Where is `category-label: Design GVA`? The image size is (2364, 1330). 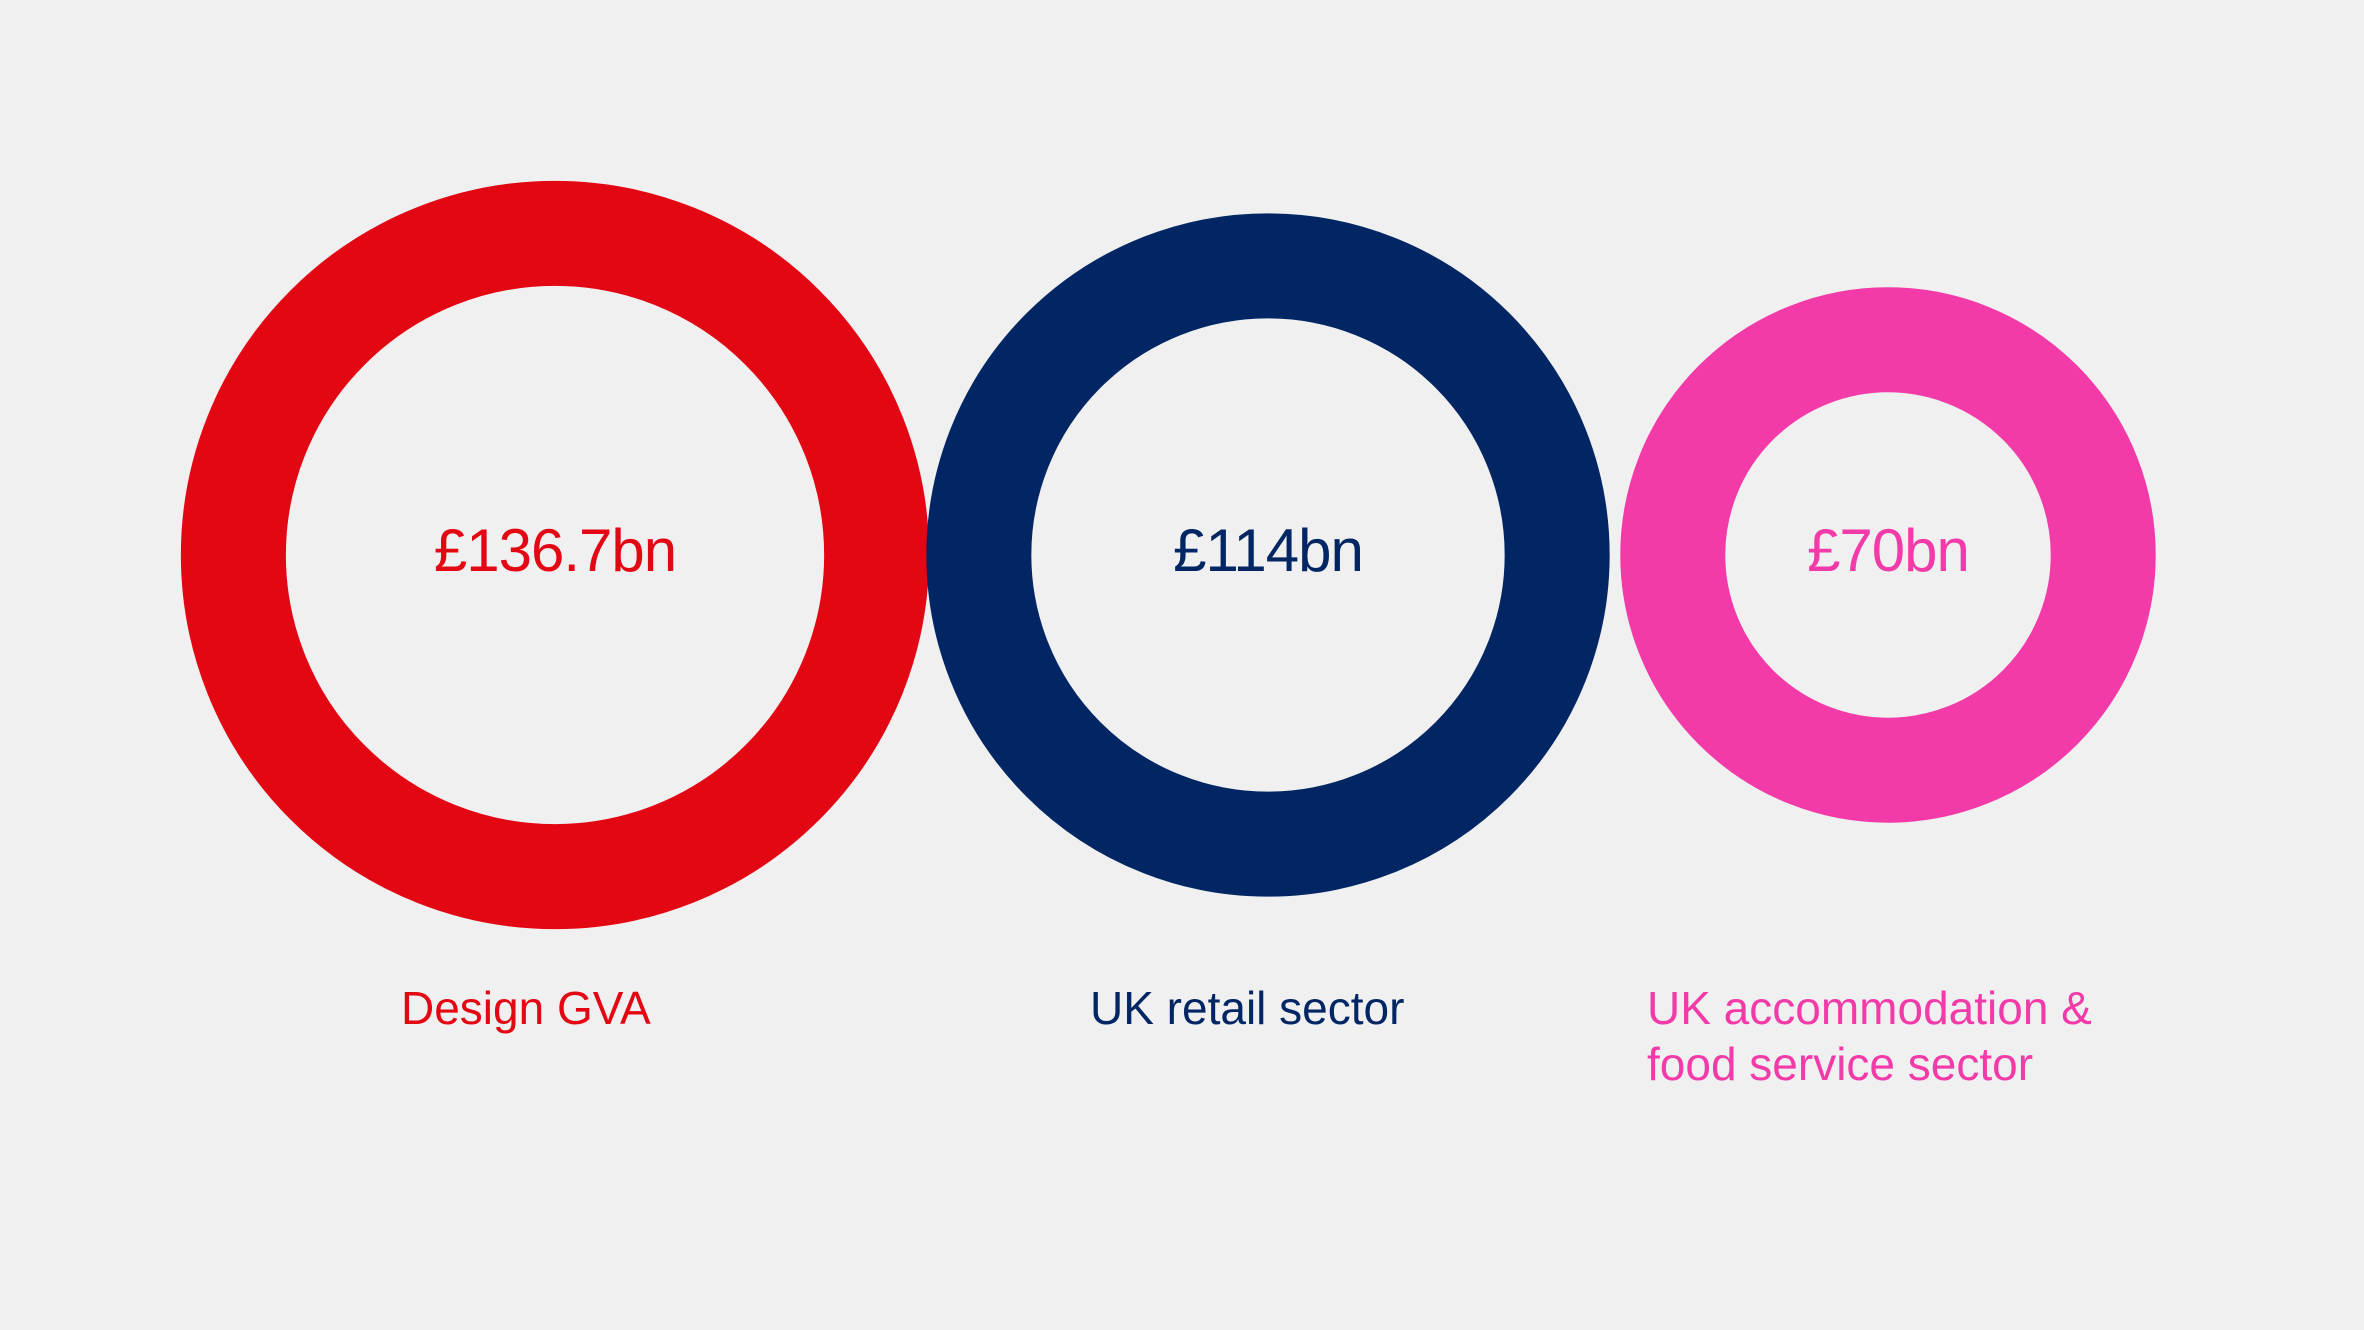
category-label: Design GVA is located at coordinates (526, 1008).